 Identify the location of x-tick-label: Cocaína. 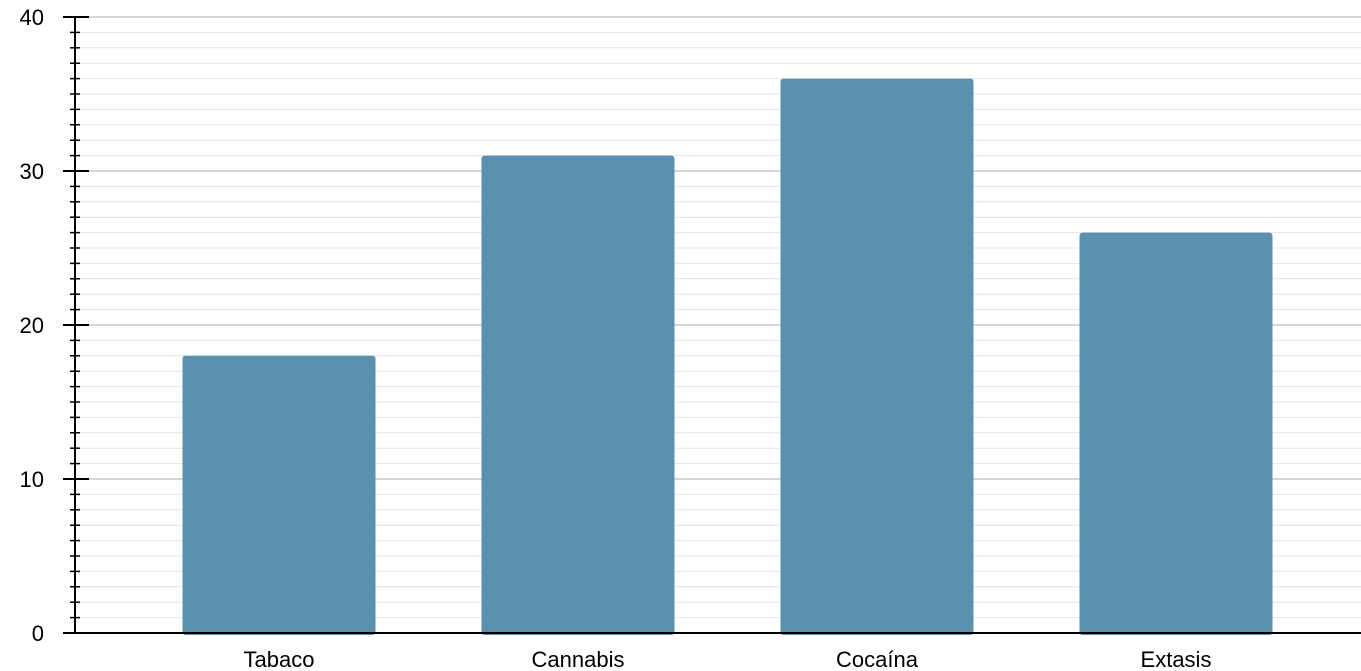
(877, 659).